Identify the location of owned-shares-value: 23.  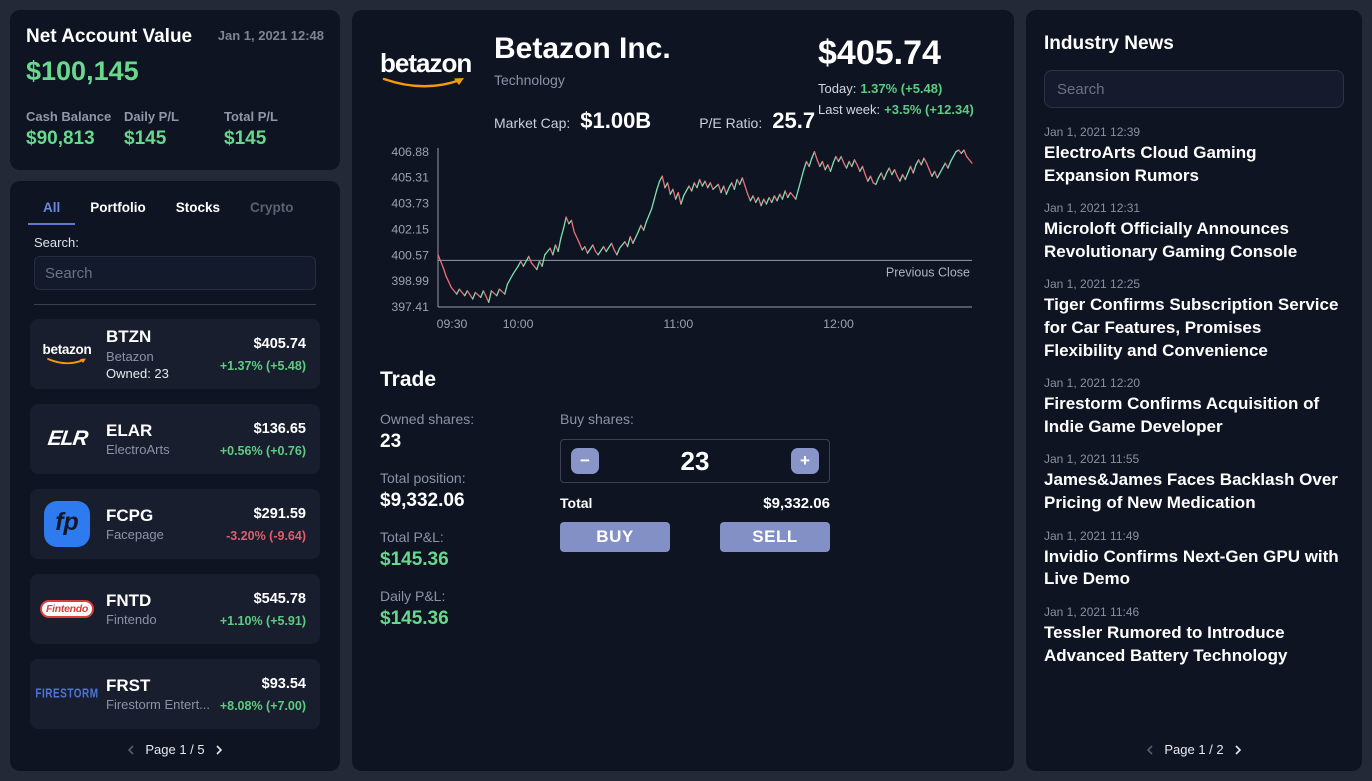
(391, 441).